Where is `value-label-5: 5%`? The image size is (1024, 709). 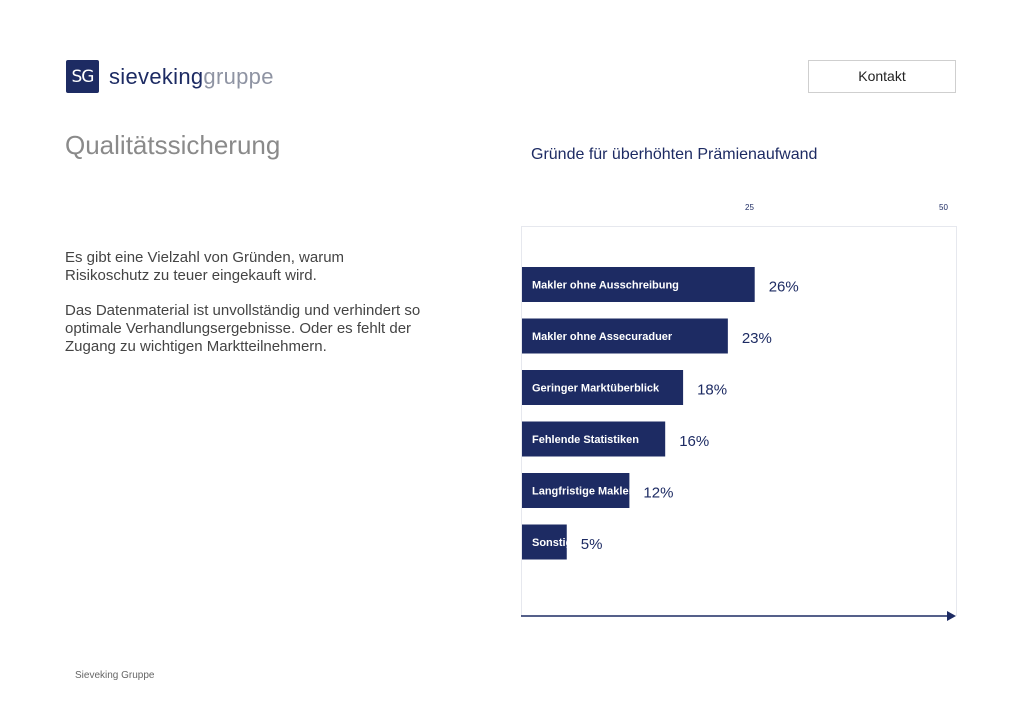 value-label-5: 5% is located at coordinates (592, 544).